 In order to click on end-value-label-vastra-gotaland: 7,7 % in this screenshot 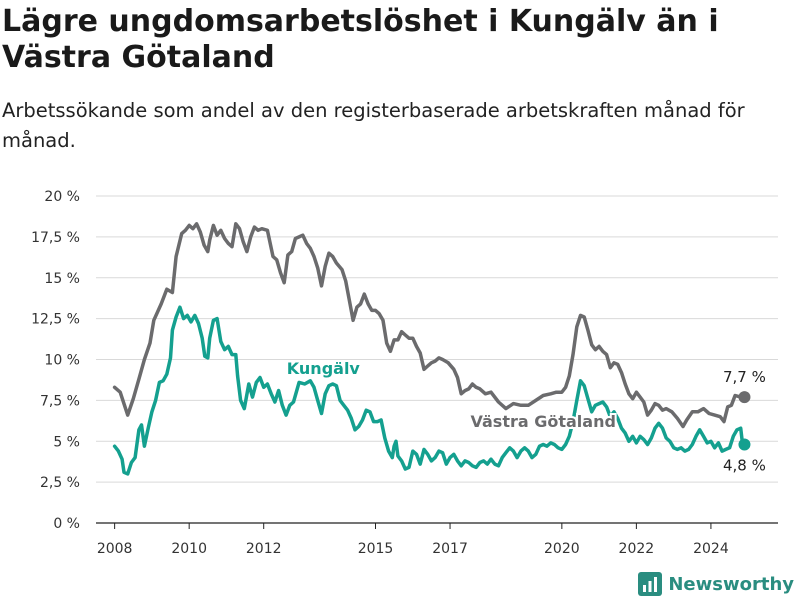, I will do `click(744, 377)`.